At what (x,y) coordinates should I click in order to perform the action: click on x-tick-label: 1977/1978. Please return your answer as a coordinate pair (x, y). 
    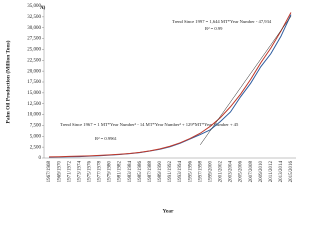
    Looking at the image, I should click on (100, 172).